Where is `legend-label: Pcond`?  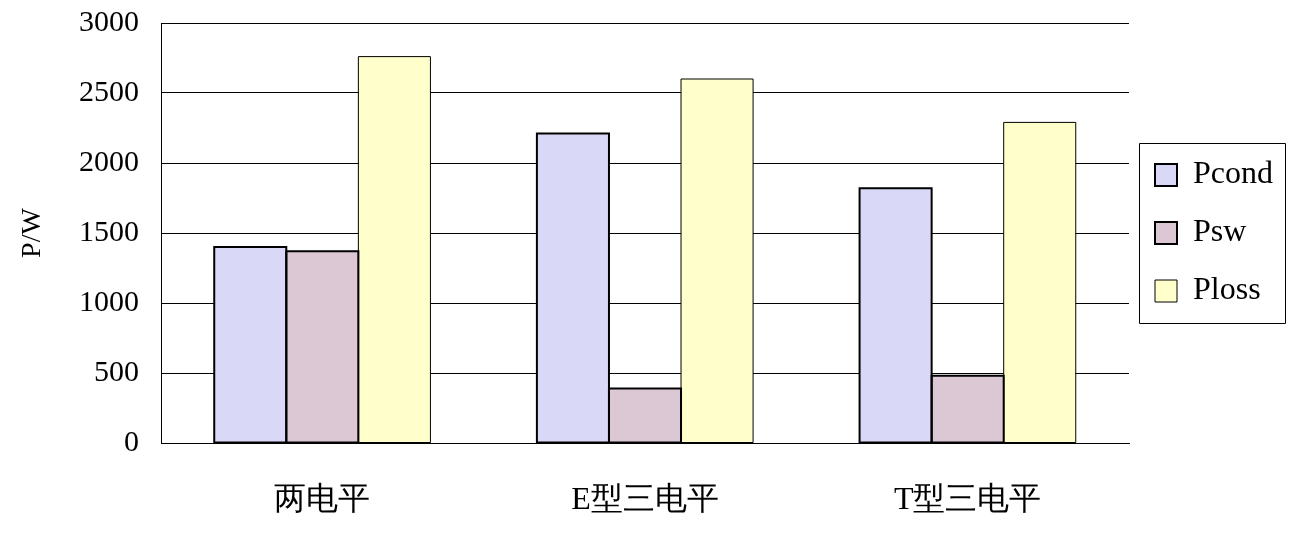
legend-label: Pcond is located at coordinates (1233, 172).